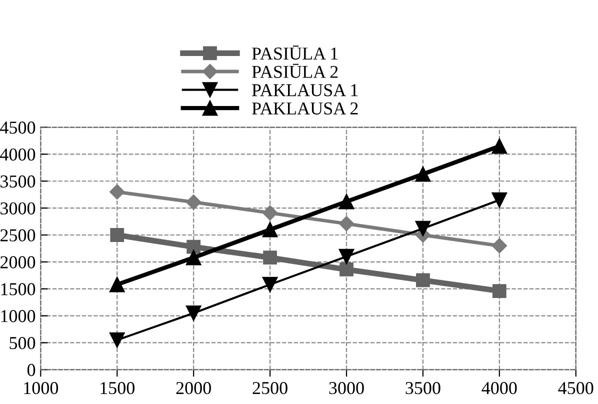  What do you see at coordinates (18, 289) in the screenshot?
I see `y-tick-label: 1500` at bounding box center [18, 289].